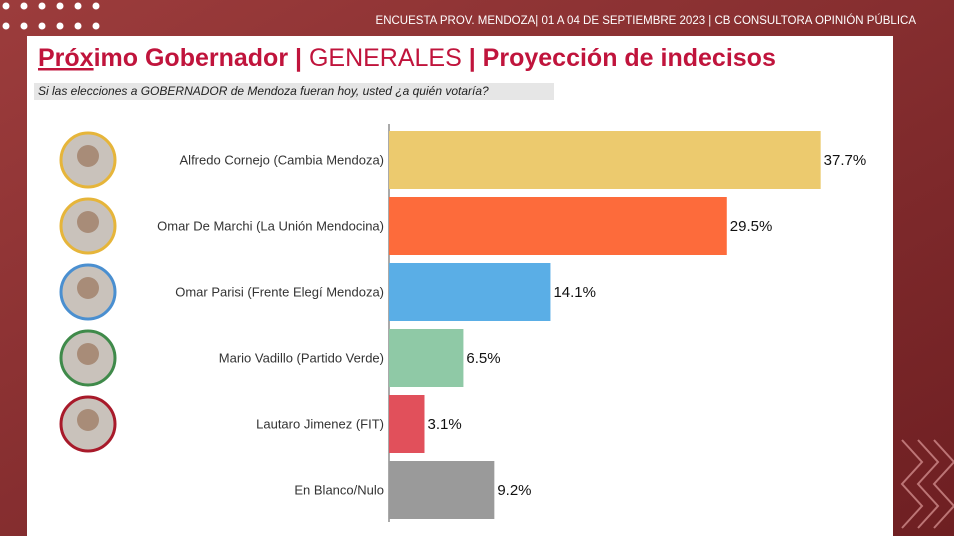  I want to click on dots, so click(51, 16).